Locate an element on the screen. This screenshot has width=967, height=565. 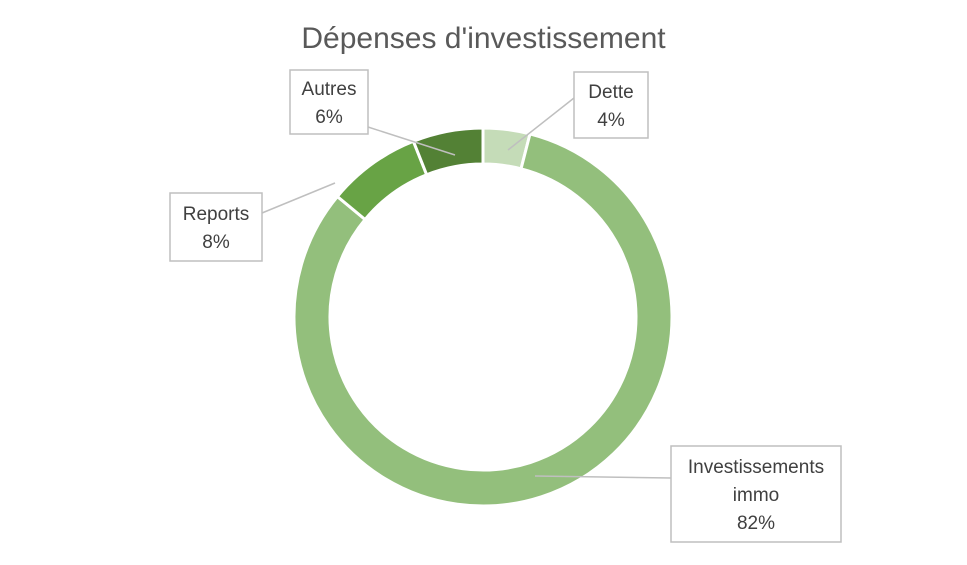
data-label-name-dette: Dette is located at coordinates (610, 92).